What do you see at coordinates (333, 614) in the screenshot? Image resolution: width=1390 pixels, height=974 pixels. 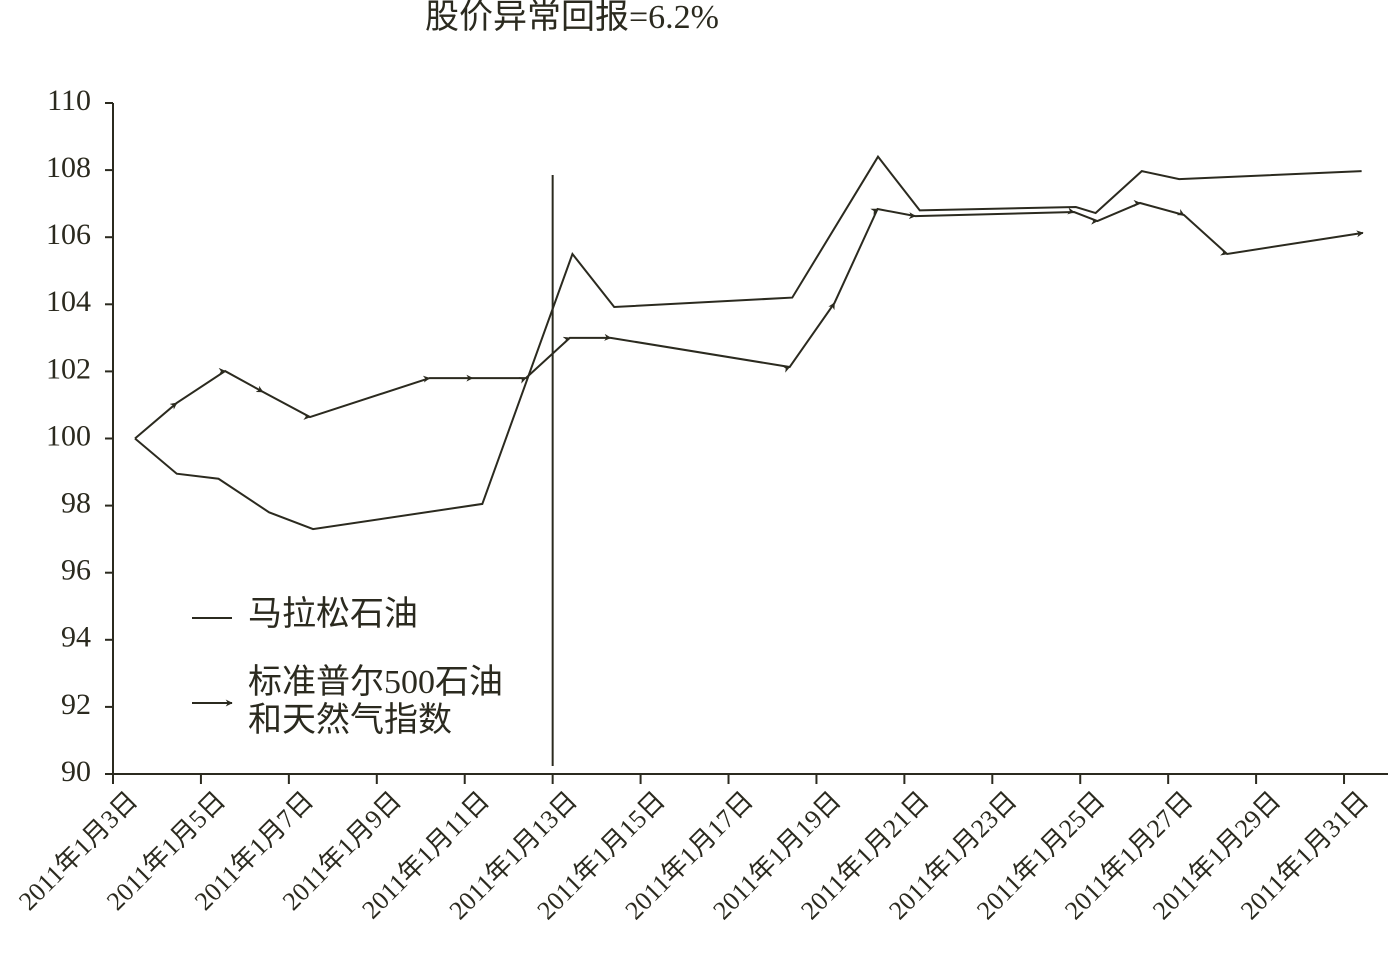 I see `legend-label: 马拉松石油` at bounding box center [333, 614].